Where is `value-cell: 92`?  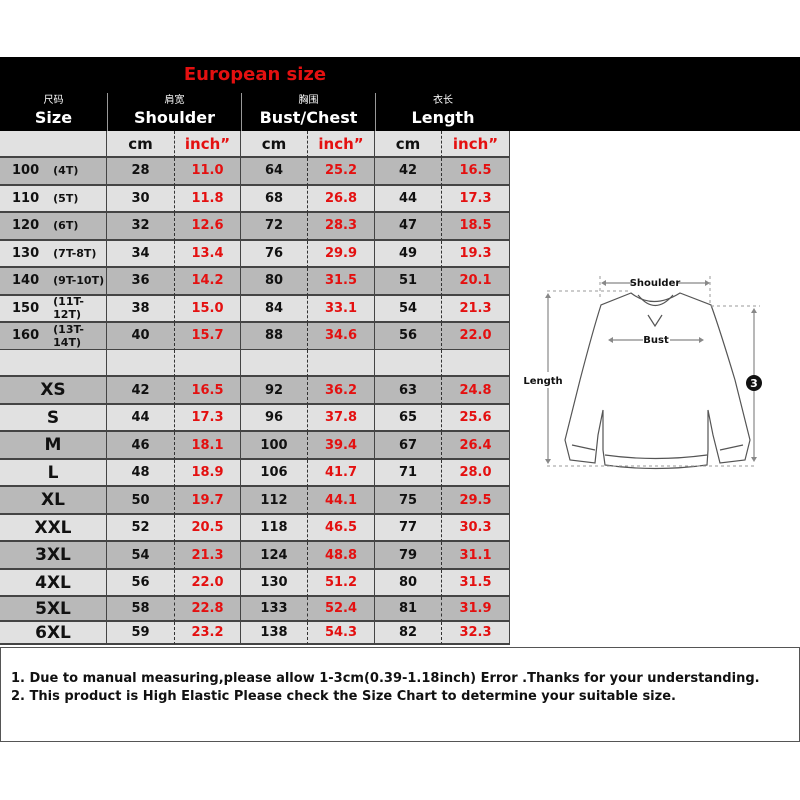 value-cell: 92 is located at coordinates (274, 391).